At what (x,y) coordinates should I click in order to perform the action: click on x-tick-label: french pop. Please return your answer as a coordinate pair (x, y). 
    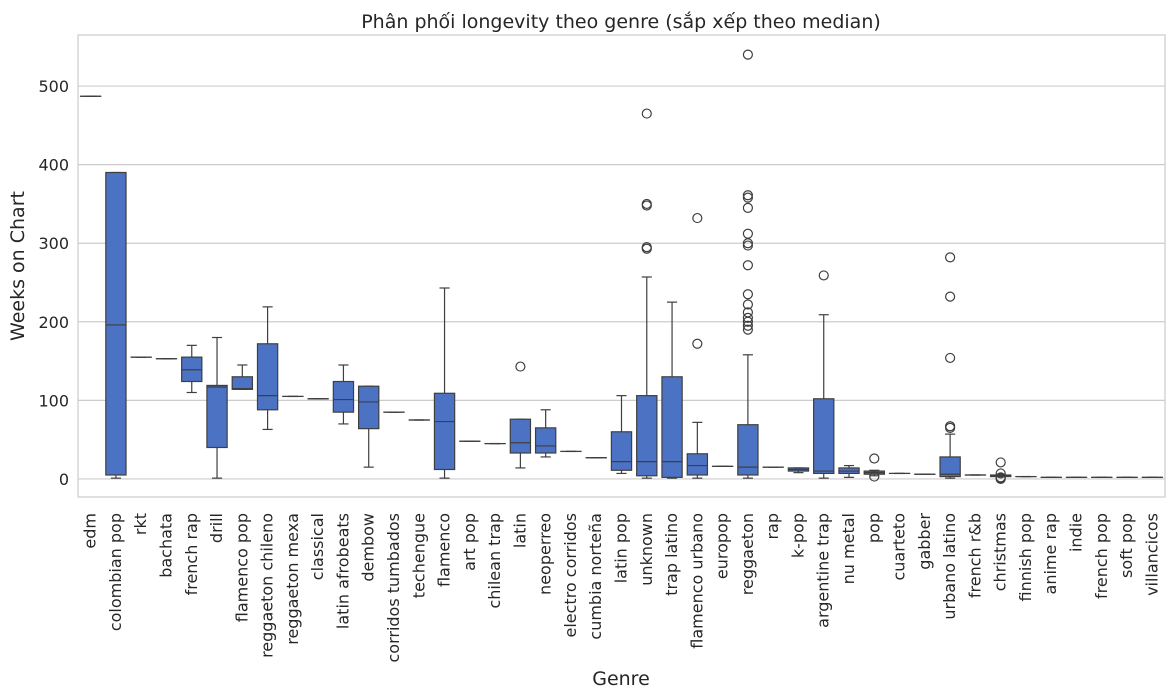
    Looking at the image, I should click on (1101, 556).